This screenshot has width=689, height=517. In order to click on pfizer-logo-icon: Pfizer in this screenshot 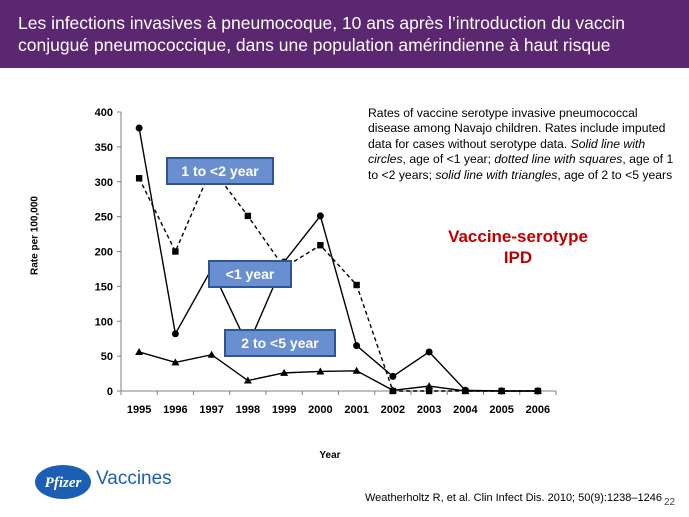, I will do `click(63, 482)`.